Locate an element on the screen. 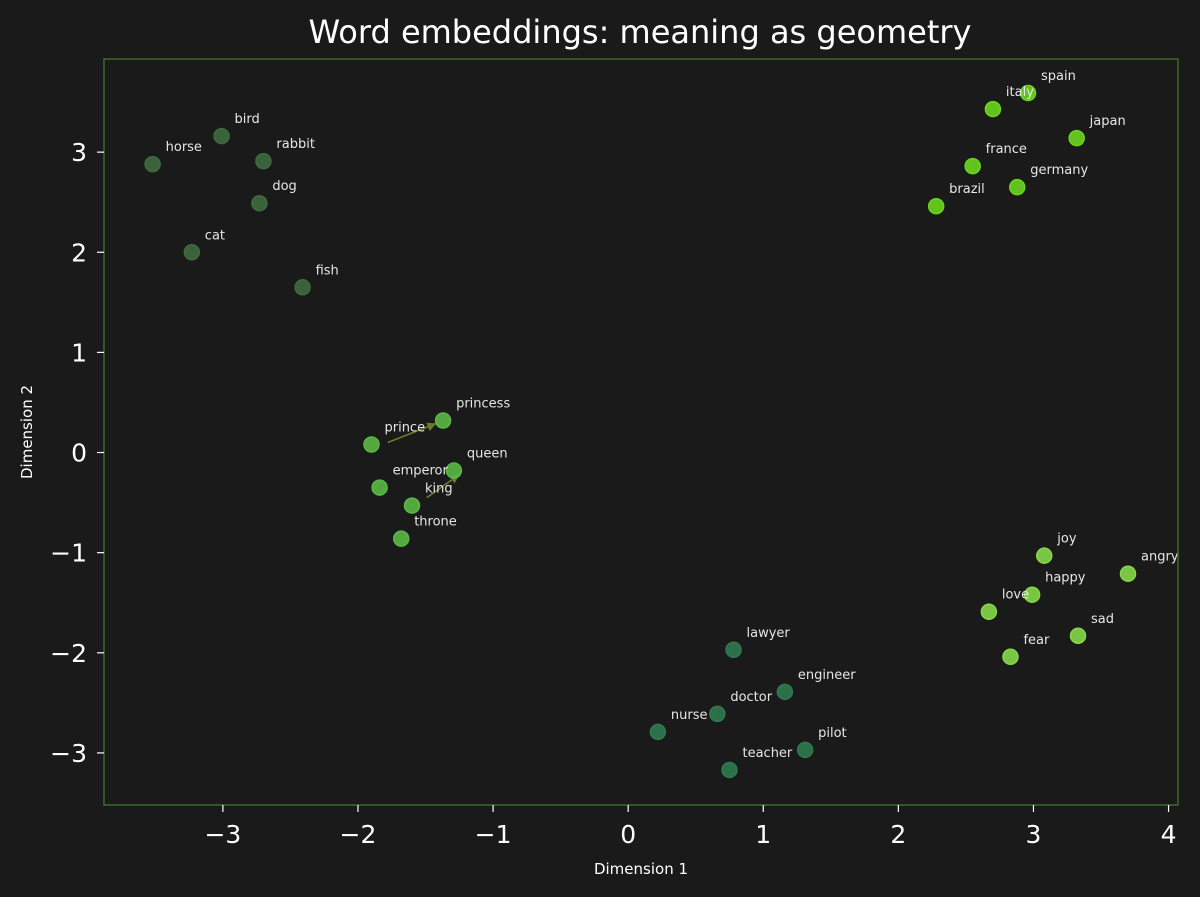  point-teacher is located at coordinates (729, 770).